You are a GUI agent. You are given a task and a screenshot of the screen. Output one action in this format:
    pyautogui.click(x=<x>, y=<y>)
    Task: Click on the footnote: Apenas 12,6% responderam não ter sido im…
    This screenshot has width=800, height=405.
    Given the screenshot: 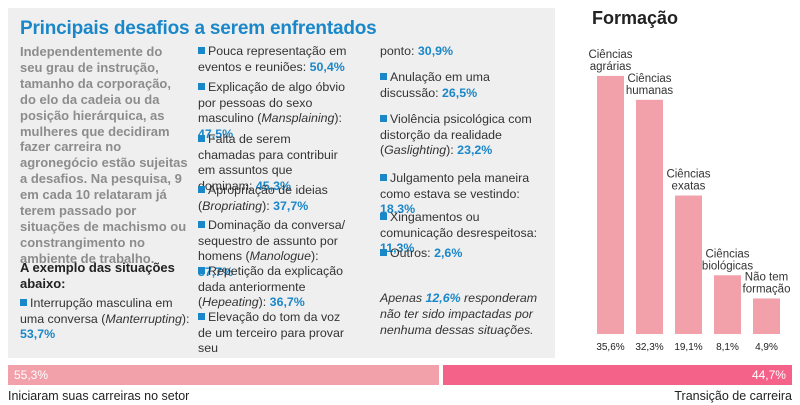 What is the action you would take?
    pyautogui.click(x=459, y=314)
    